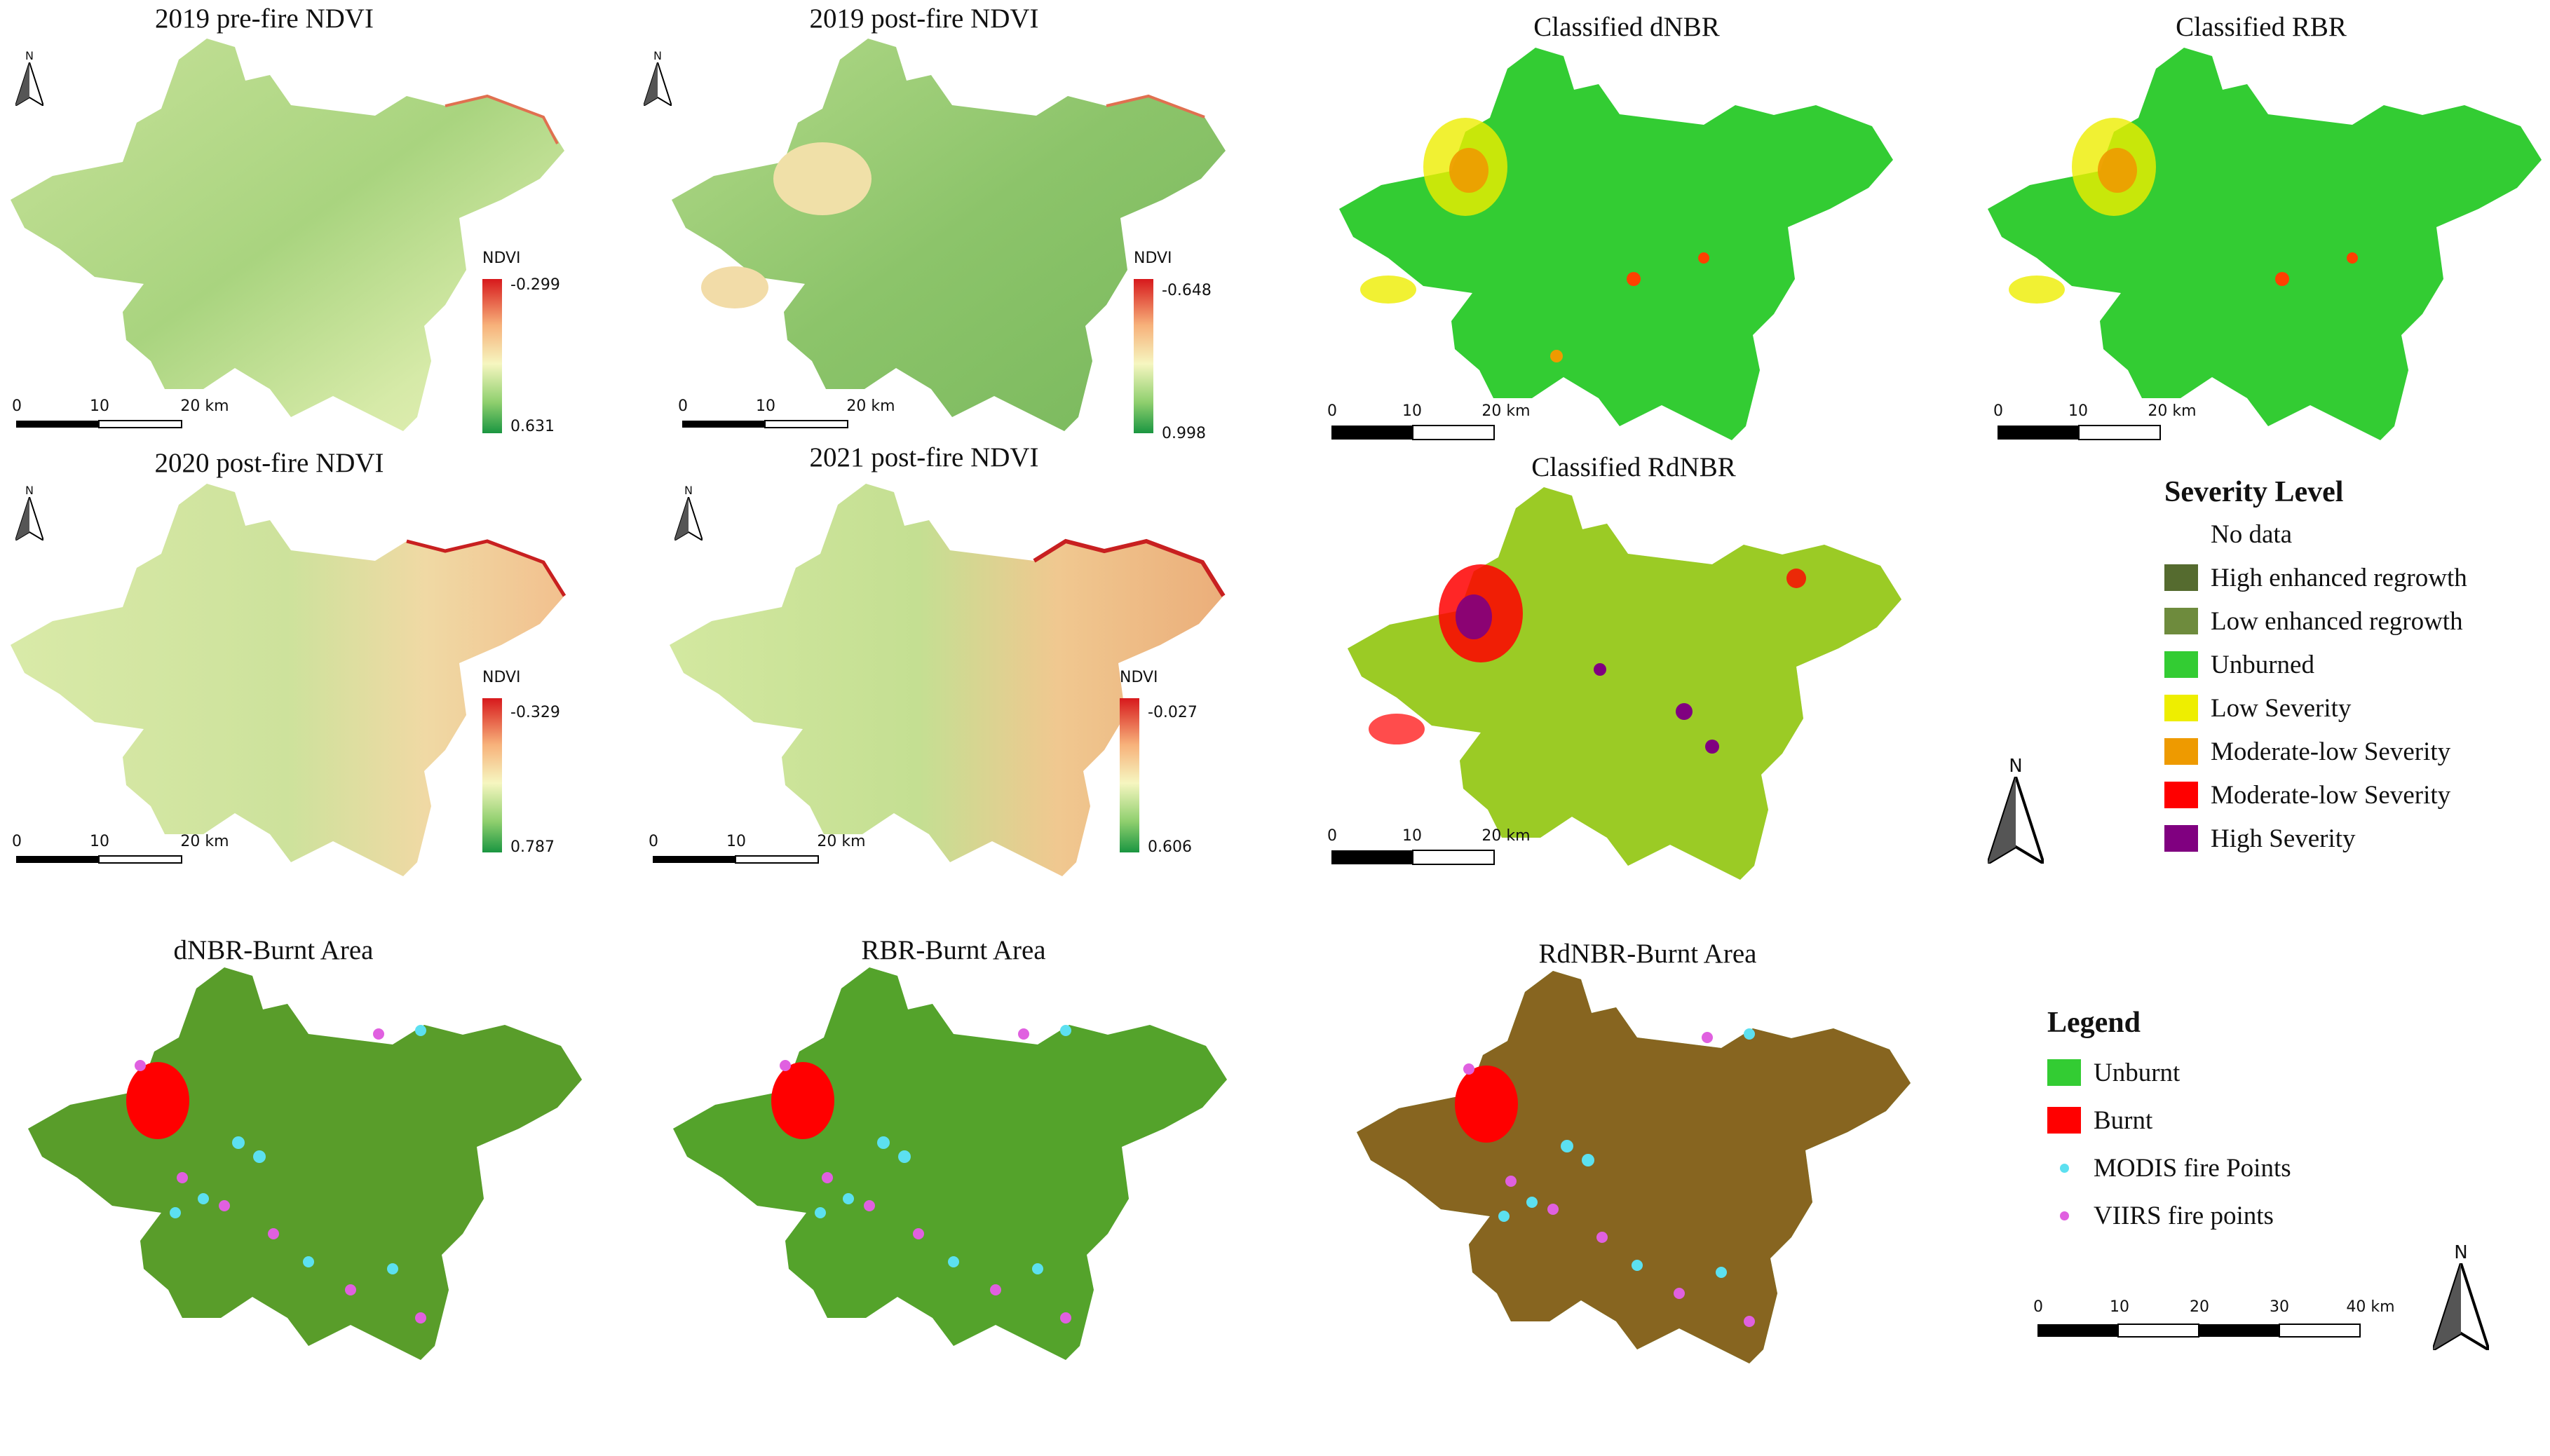 The image size is (2550, 1456). Describe the element at coordinates (273, 950) in the screenshot. I see `panel-title: dNBR-Burnt Area` at that location.